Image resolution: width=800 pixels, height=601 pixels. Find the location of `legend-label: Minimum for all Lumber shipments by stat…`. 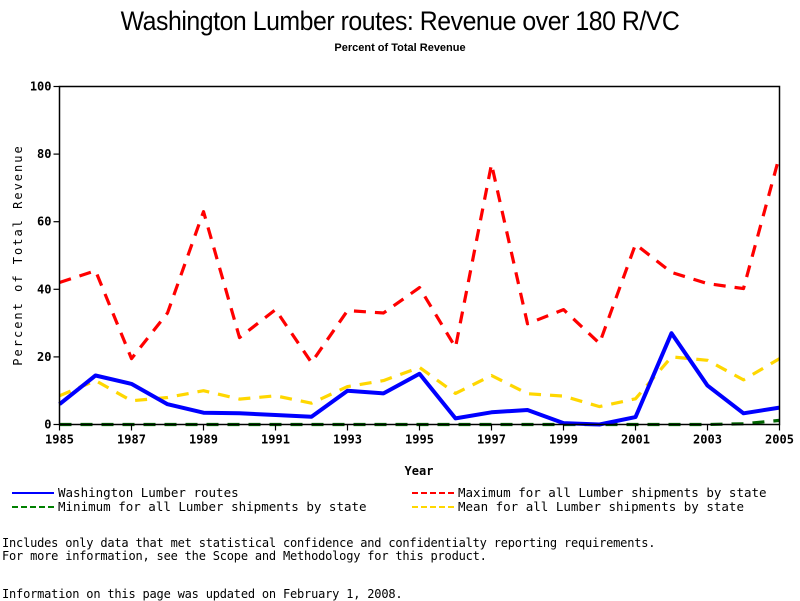

legend-label: Minimum for all Lumber shipments by stat… is located at coordinates (212, 507).